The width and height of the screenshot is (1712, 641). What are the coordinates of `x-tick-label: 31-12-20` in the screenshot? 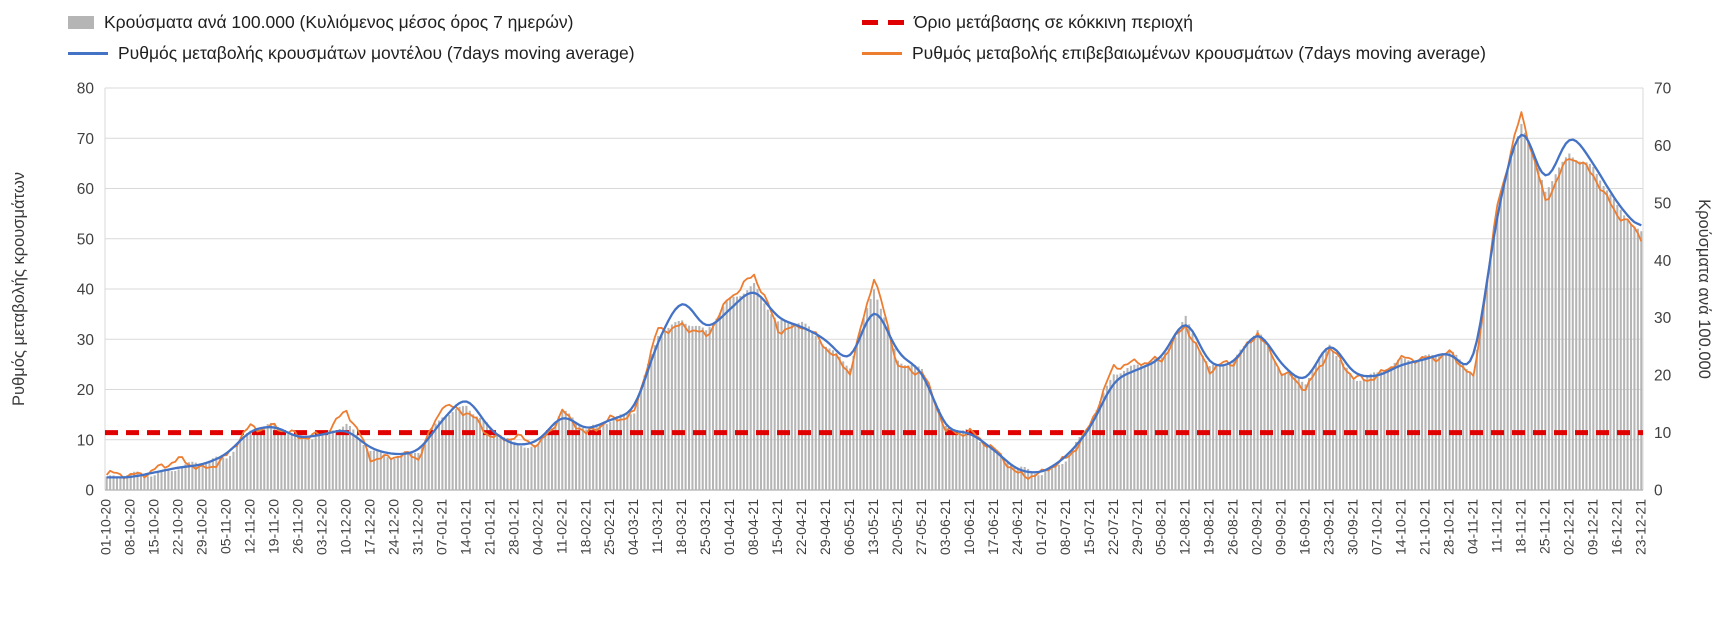 It's located at (417, 527).